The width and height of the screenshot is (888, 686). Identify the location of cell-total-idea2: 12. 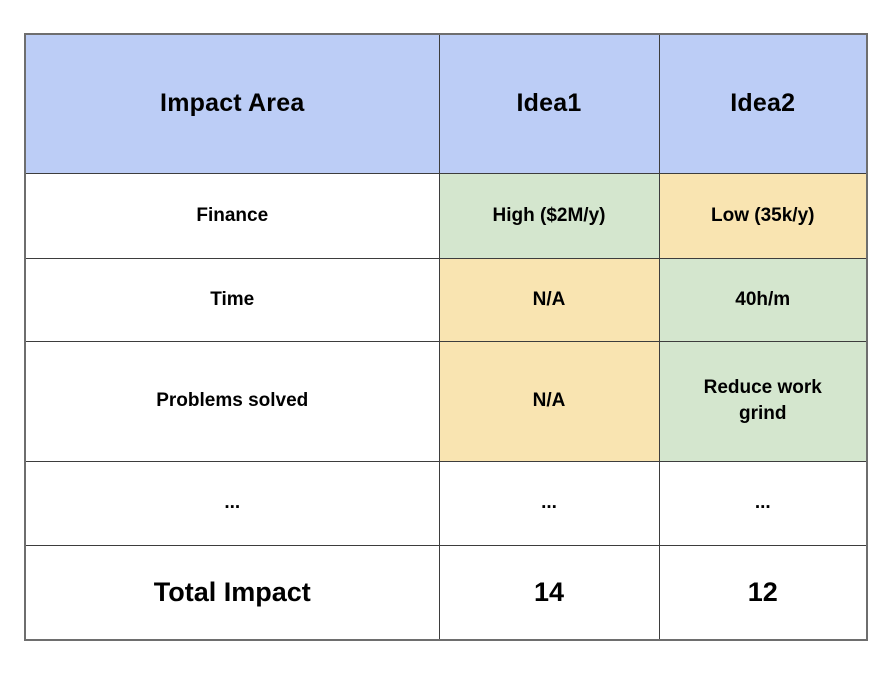
(763, 592).